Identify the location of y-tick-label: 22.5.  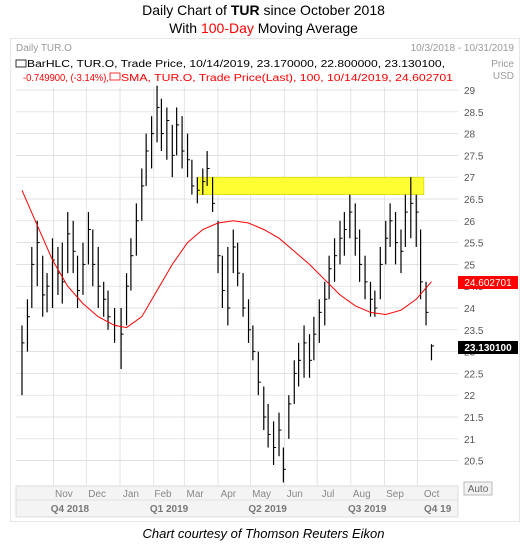
(474, 374).